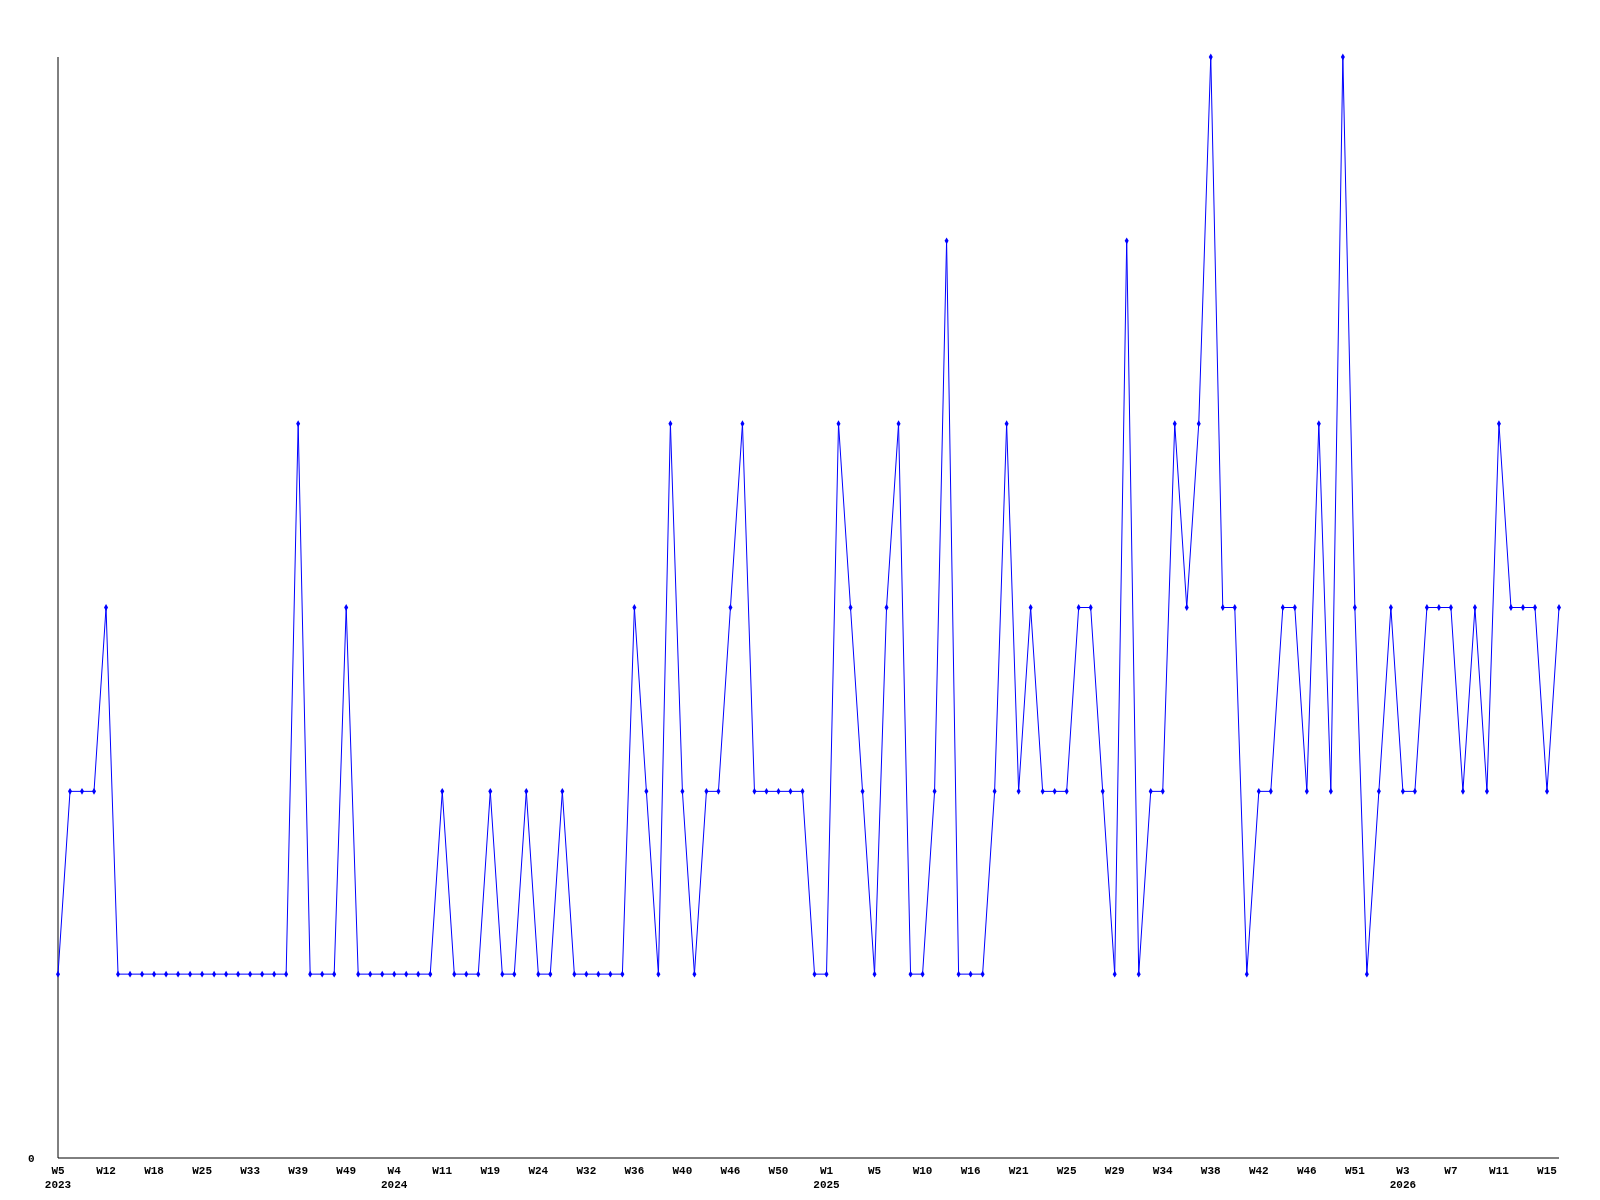 The width and height of the screenshot is (1600, 1200). I want to click on x-tick-label: W39, so click(298, 1171).